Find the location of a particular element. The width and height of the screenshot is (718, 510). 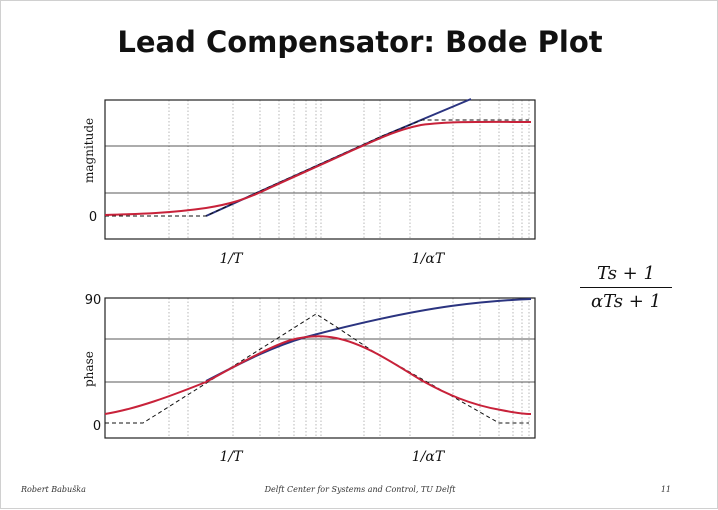

magnitude-exact-curve is located at coordinates (318, 168).